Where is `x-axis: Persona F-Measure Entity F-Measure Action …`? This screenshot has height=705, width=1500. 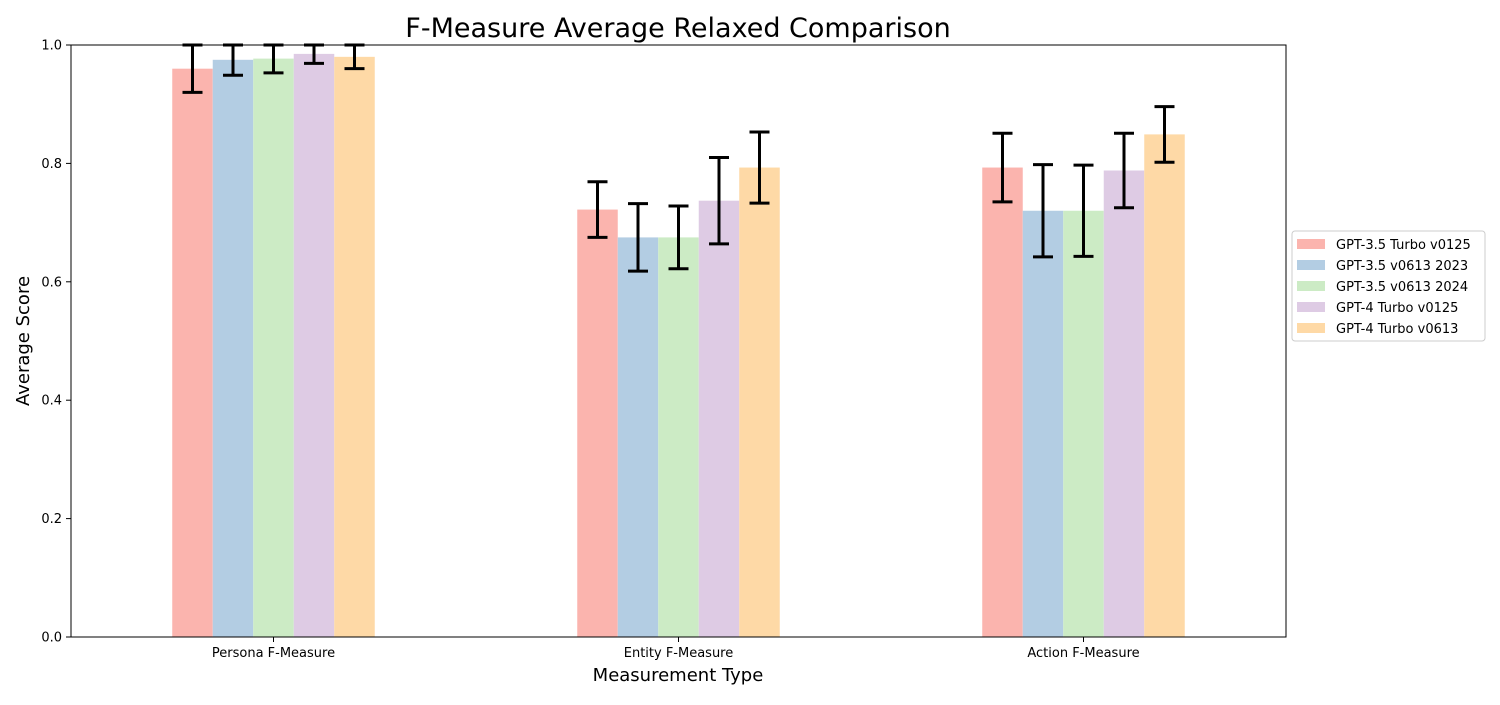
x-axis: Persona F-Measure Entity F-Measure Action … is located at coordinates (676, 649).